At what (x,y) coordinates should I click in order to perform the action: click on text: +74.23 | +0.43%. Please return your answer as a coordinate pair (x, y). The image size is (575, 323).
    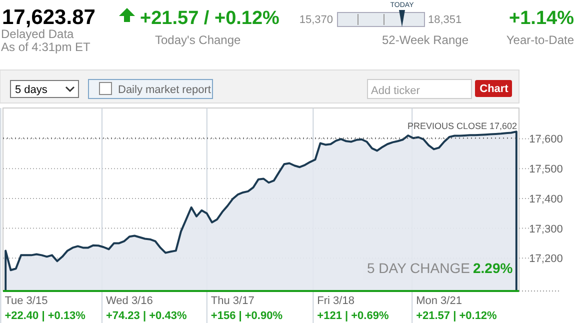
    Looking at the image, I should click on (146, 316).